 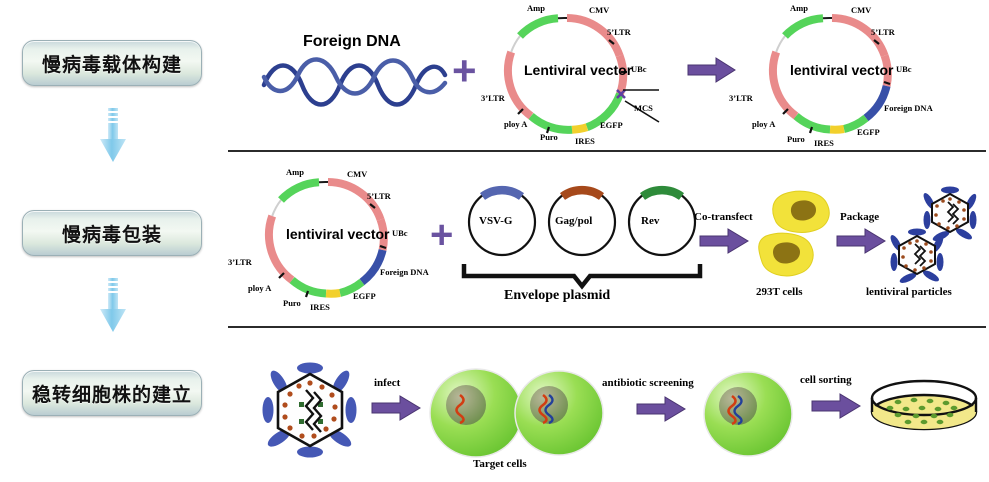 What do you see at coordinates (260, 288) in the screenshot?
I see `plasmid-c-feature-ploya: ploy A` at bounding box center [260, 288].